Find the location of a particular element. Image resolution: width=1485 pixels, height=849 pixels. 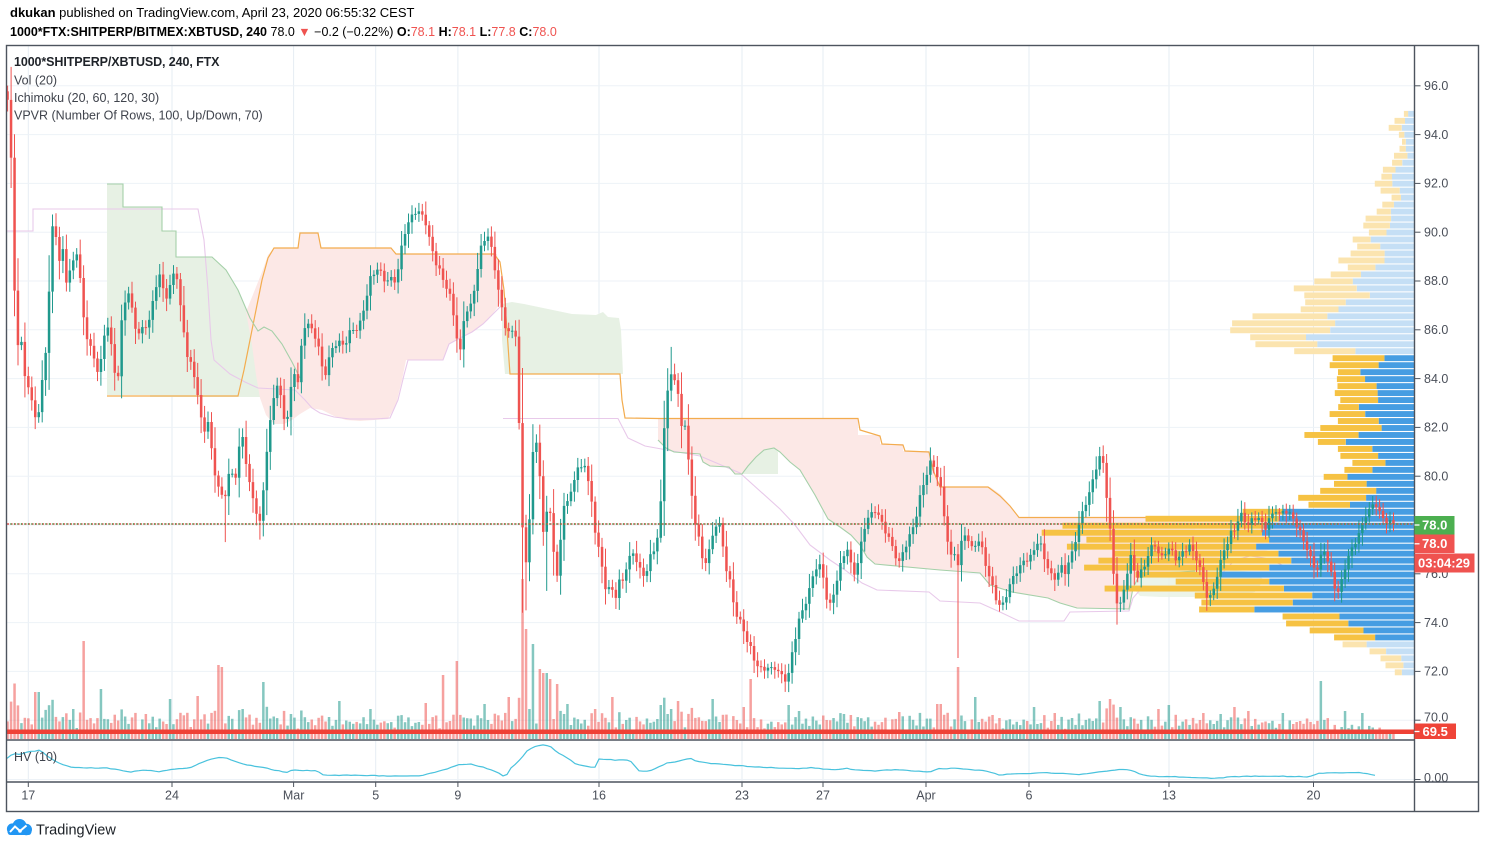

svg-text: 9 is located at coordinates (457, 796).